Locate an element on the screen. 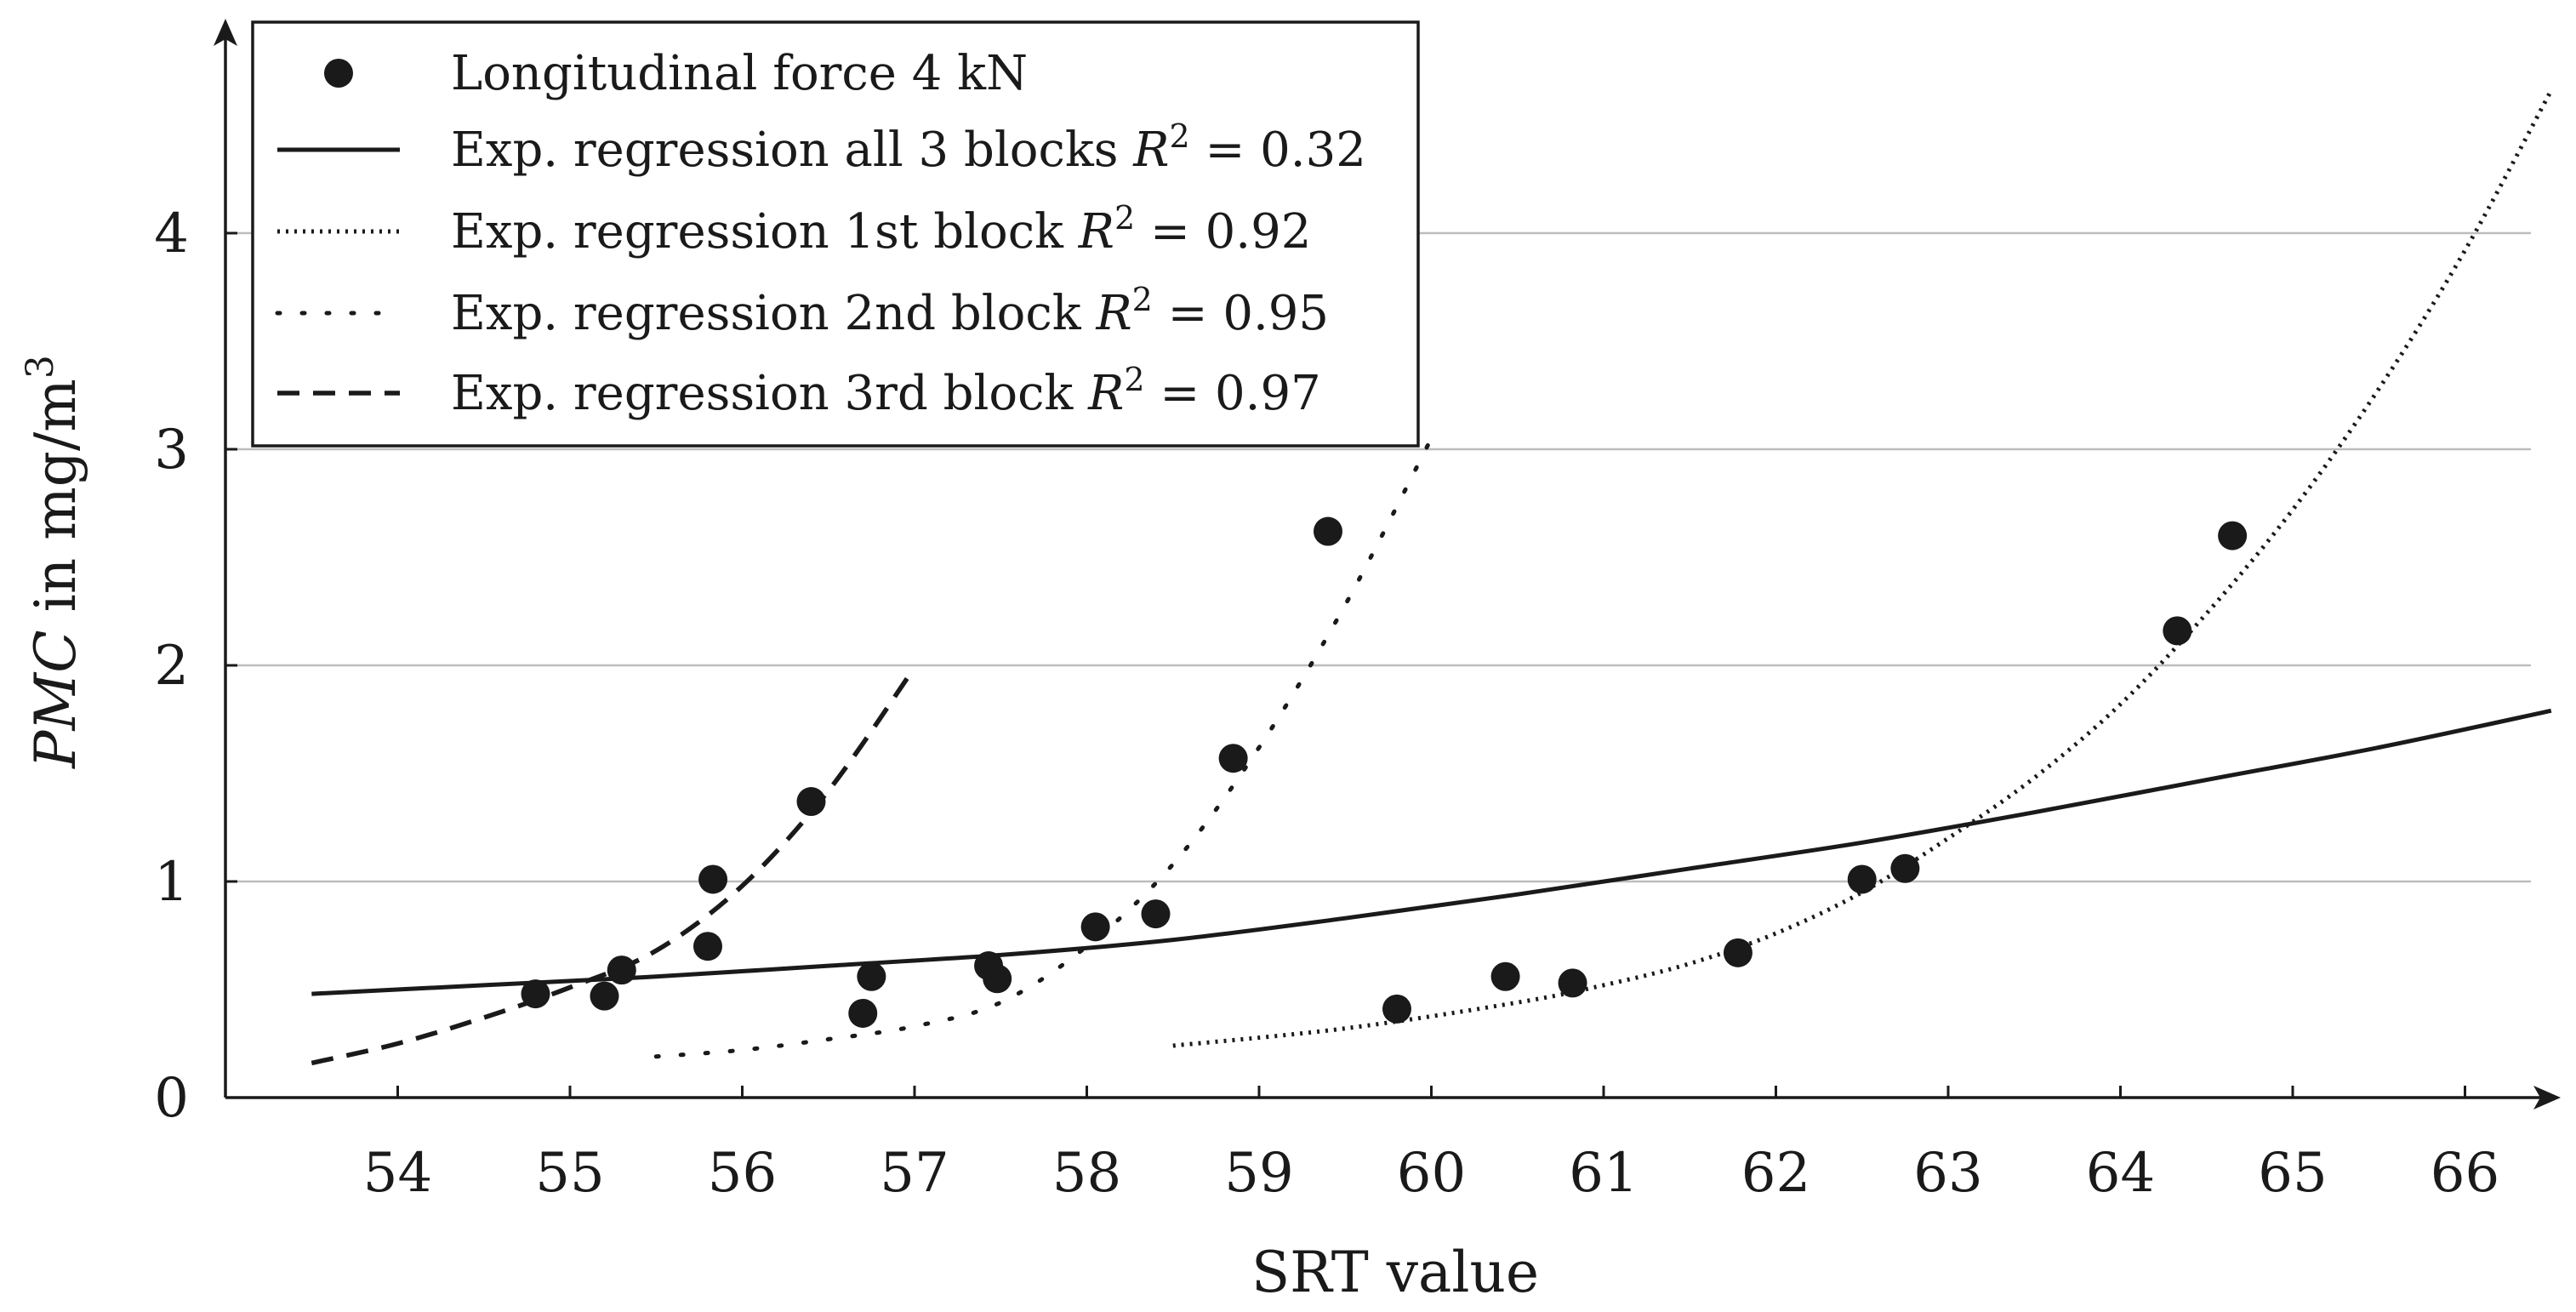 This screenshot has height=1312, width=2576. x-tick-label: 55 is located at coordinates (569, 1173).